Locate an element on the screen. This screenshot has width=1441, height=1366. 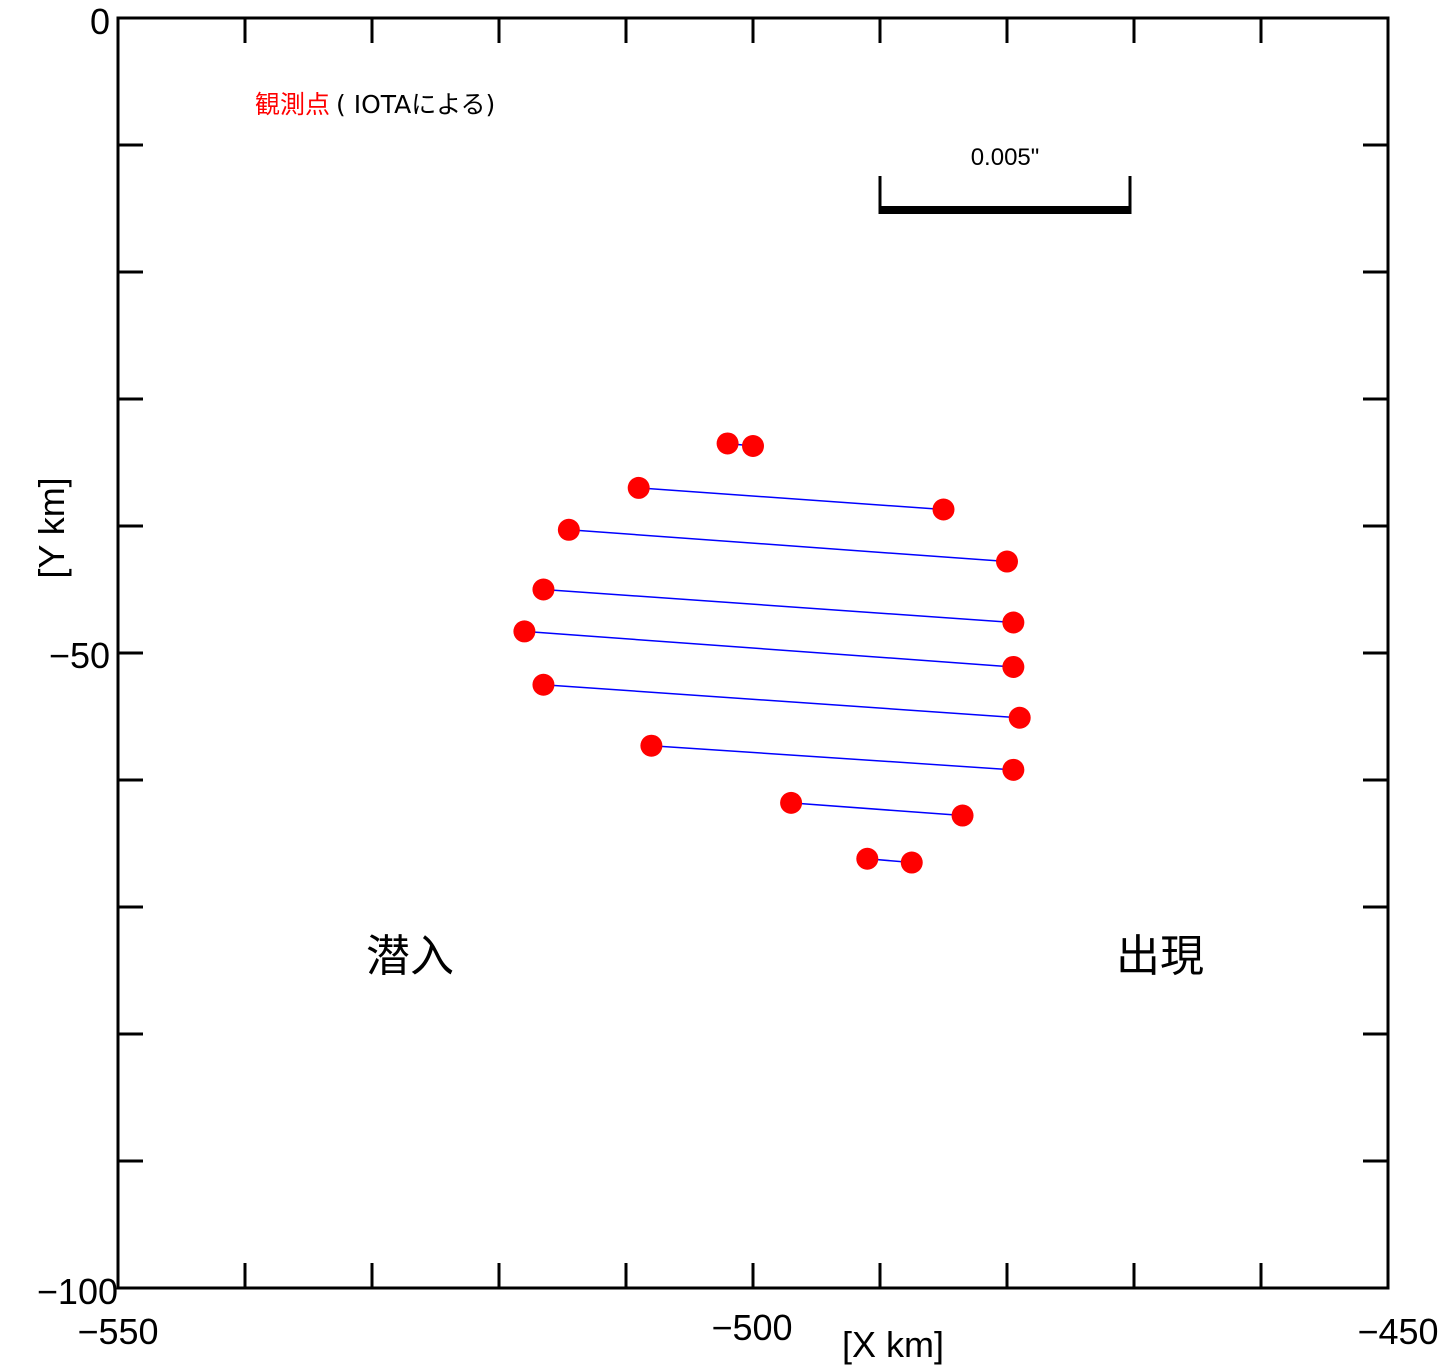
legend: 観測点( IOTAによる) is located at coordinates (375, 104).